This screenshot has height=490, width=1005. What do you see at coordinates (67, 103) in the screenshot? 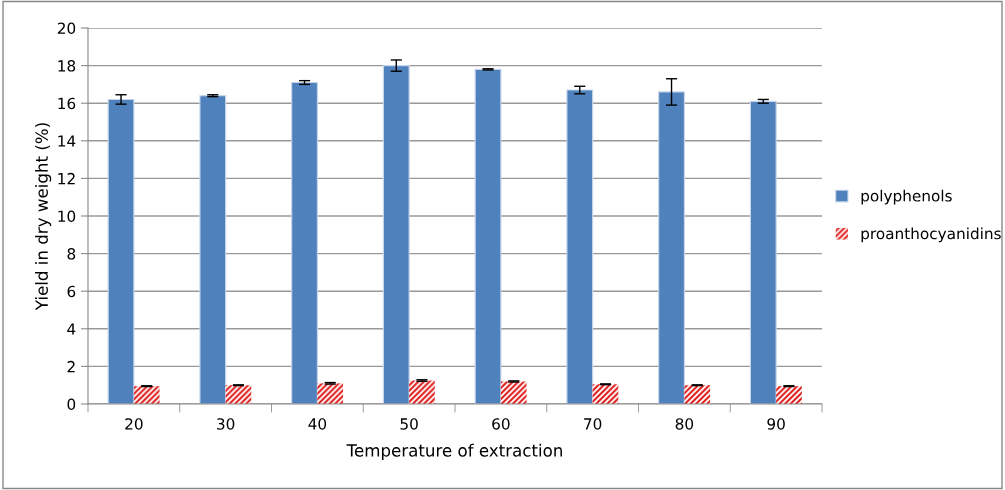
I see `y-tick-label: 16` at bounding box center [67, 103].